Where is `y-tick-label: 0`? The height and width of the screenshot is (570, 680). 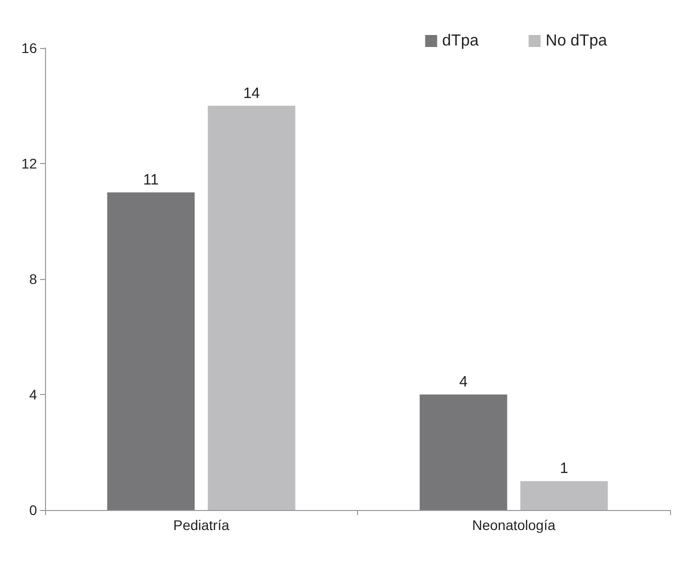 y-tick-label: 0 is located at coordinates (33, 510).